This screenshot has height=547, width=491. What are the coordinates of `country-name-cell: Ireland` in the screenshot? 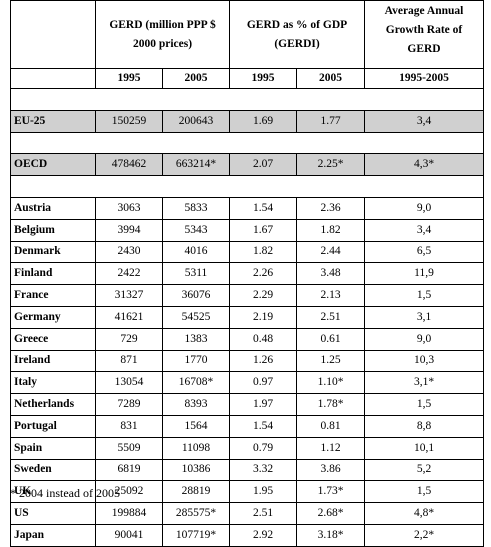 It's located at (53, 361).